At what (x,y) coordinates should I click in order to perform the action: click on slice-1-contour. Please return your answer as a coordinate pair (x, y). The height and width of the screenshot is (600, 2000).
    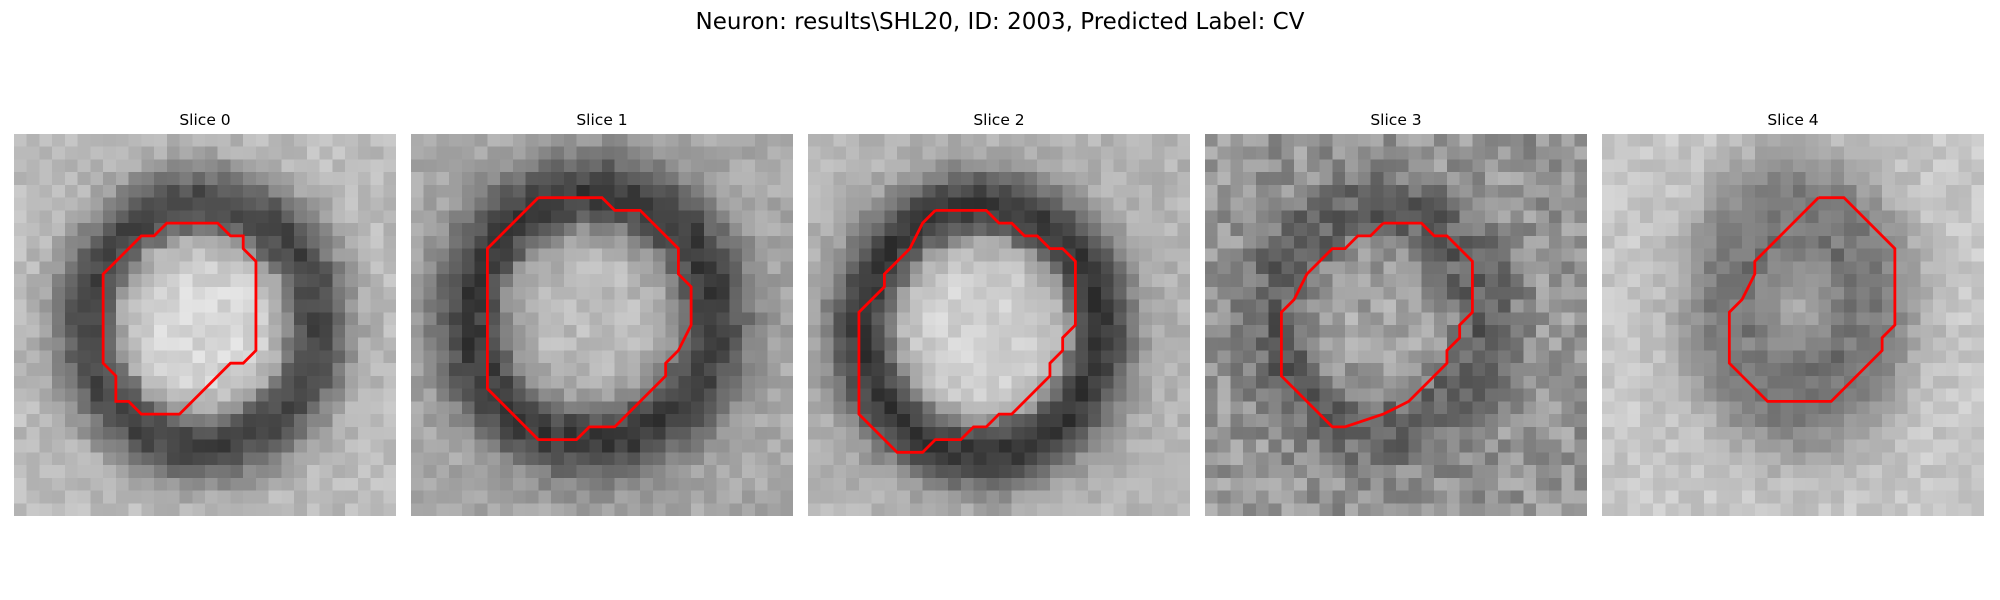
    Looking at the image, I should click on (589, 319).